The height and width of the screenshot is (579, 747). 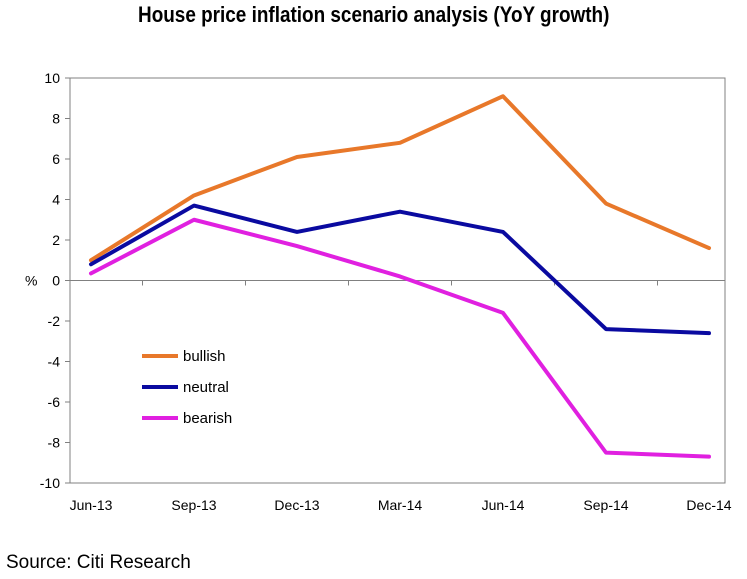 What do you see at coordinates (56, 240) in the screenshot?
I see `y-tick-label: 2` at bounding box center [56, 240].